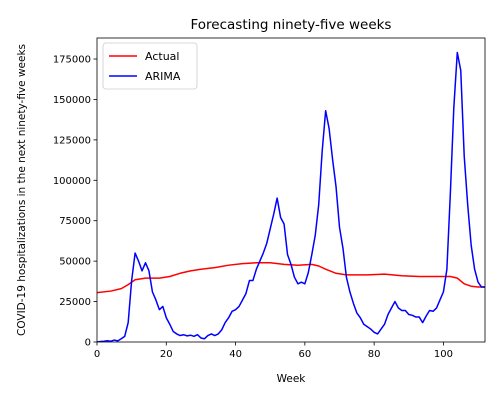  Describe the element at coordinates (291, 25) in the screenshot. I see `chart-title: Forecasting ninety-five weeks` at that location.